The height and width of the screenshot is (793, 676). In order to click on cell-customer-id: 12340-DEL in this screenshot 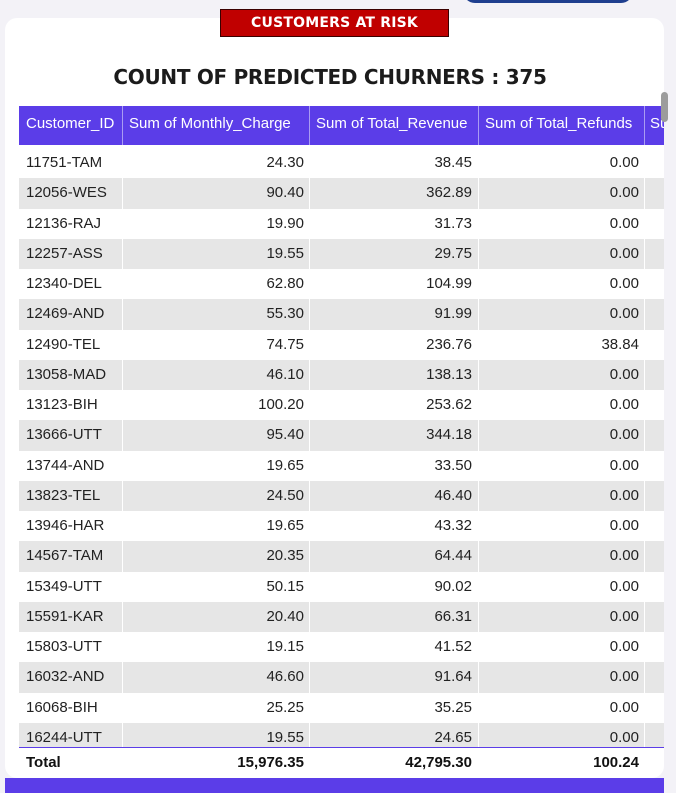, I will do `click(64, 283)`.